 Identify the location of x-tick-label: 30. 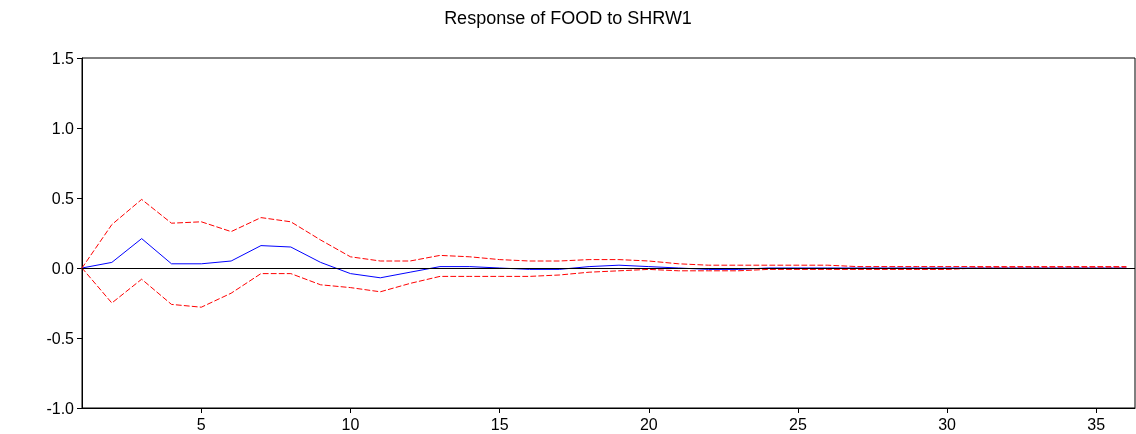
(947, 424).